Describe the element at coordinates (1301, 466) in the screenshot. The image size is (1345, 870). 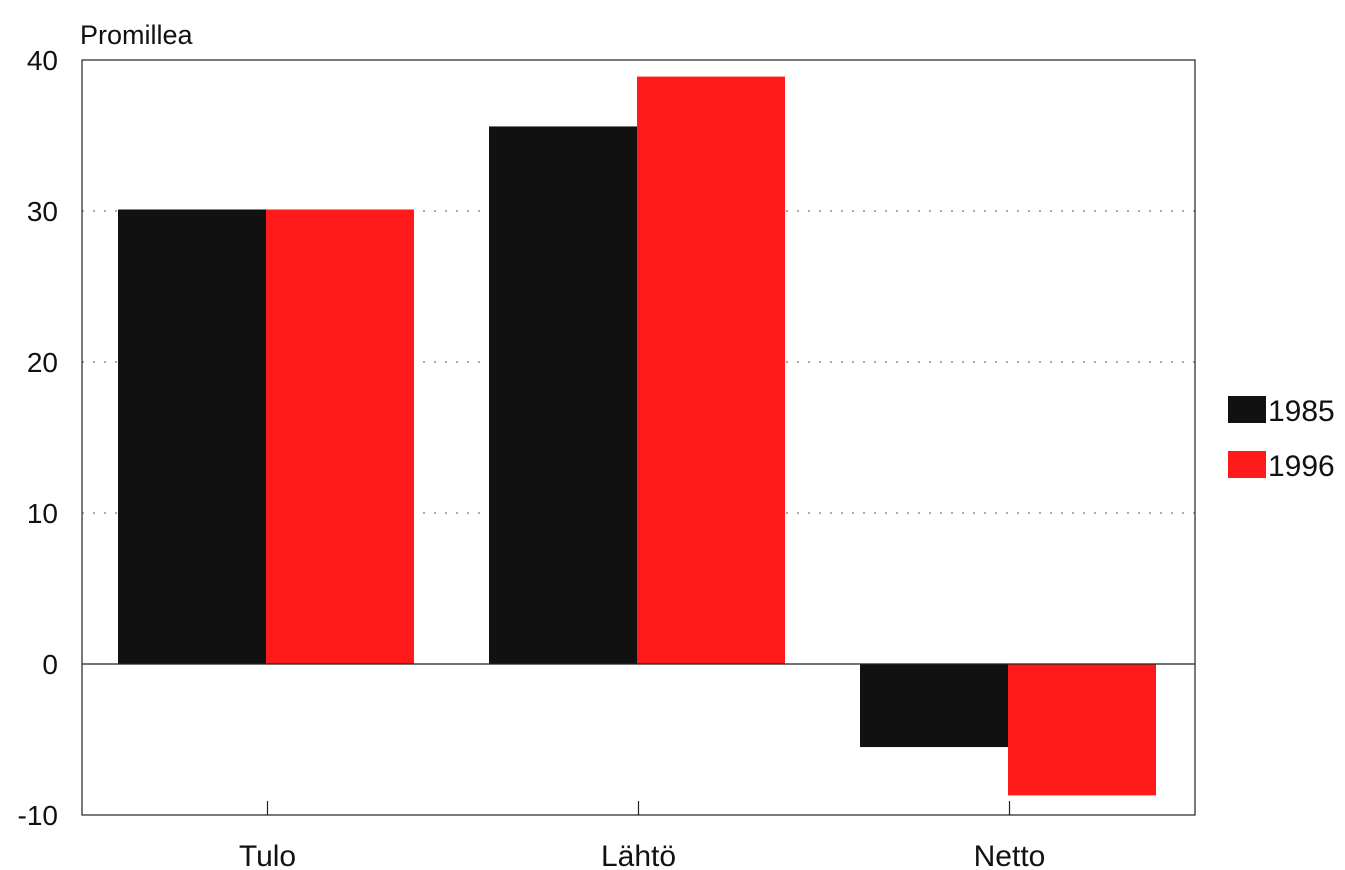
I see `legend-label-1996: 1996` at that location.